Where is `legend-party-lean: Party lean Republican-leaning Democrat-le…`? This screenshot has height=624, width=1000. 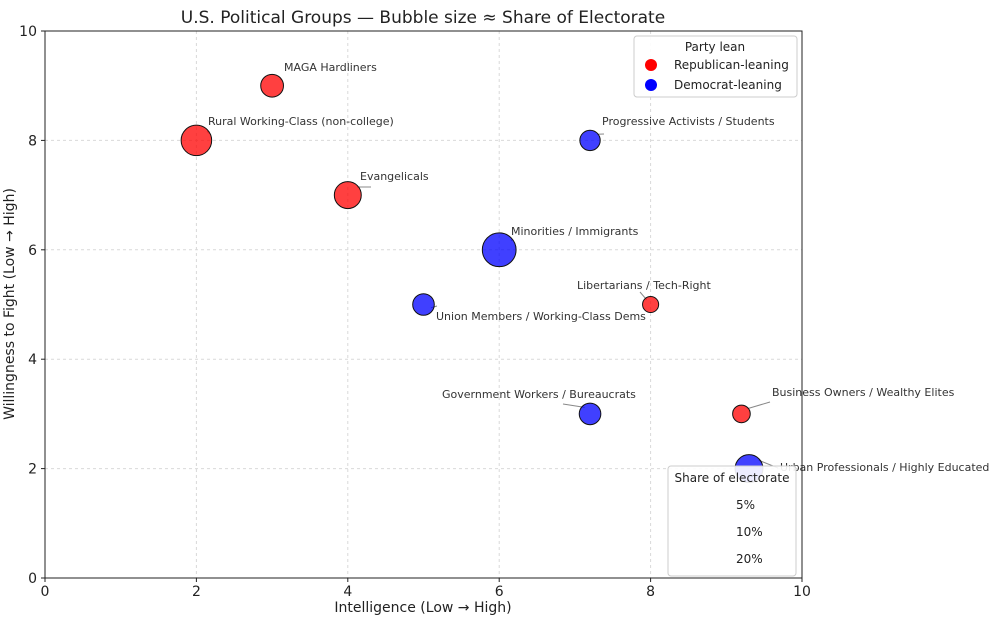 legend-party-lean: Party lean Republican-leaning Democrat-le… is located at coordinates (715, 66).